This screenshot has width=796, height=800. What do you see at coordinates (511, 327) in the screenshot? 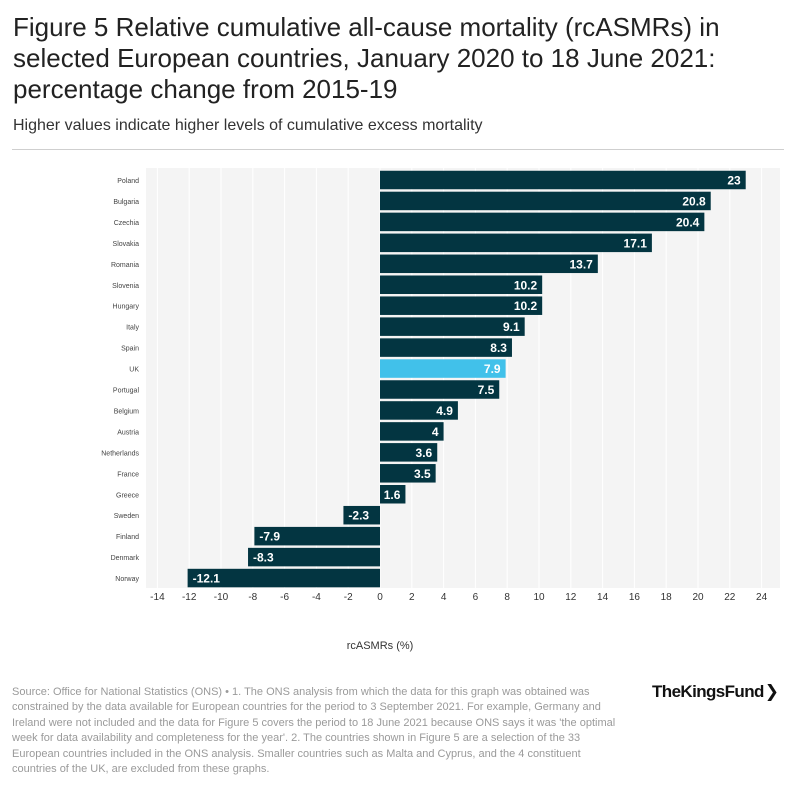
I see `data-label: 9.1` at bounding box center [511, 327].